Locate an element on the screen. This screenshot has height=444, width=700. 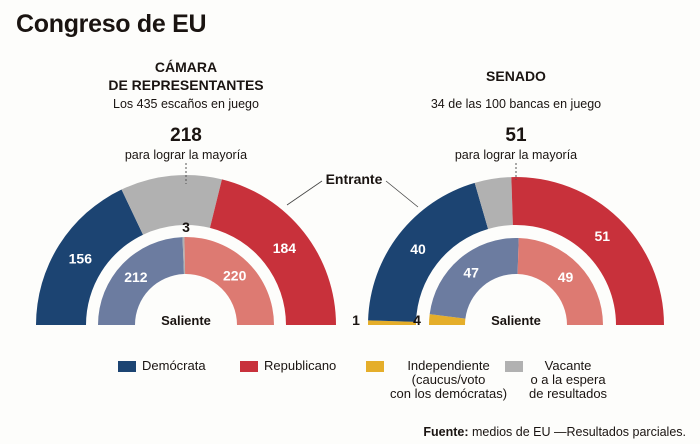
legend-label-democrat: Demócrata is located at coordinates (174, 366).